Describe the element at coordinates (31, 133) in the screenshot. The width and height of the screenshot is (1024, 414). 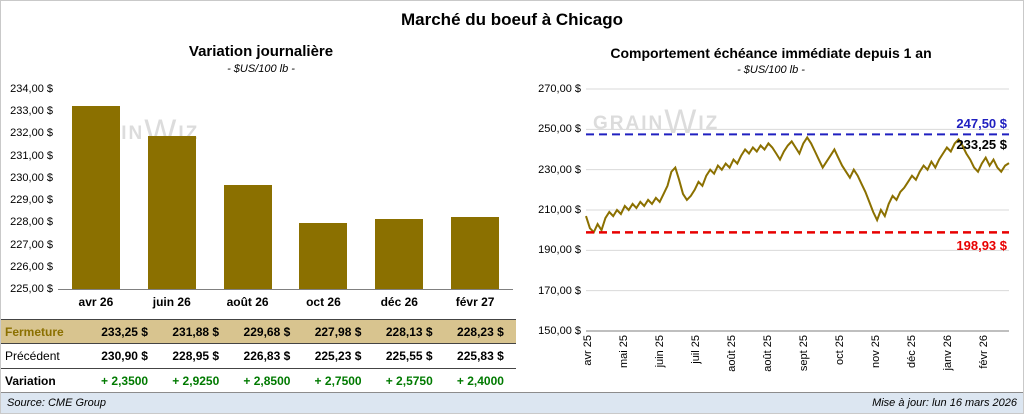
I see `y-tick-label: 232,00 $` at that location.